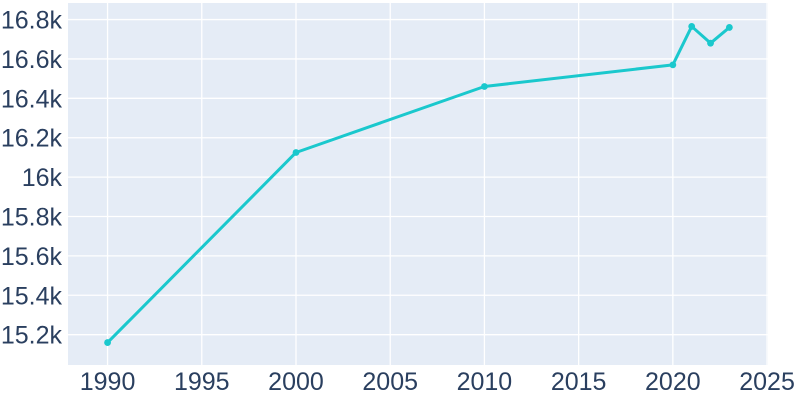  I want to click on y-tick-label: 15.6k, so click(32, 257).